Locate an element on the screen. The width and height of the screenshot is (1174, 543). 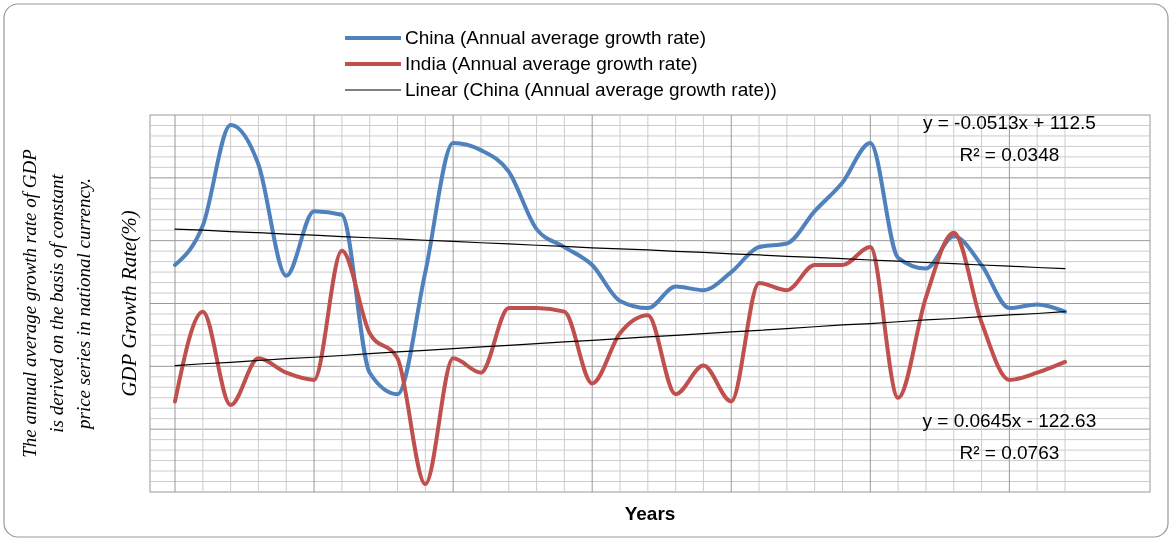
text: The annual average growth rate of GDP is derived on the basis of constant price series in national currency. is located at coordinates (56, 303).